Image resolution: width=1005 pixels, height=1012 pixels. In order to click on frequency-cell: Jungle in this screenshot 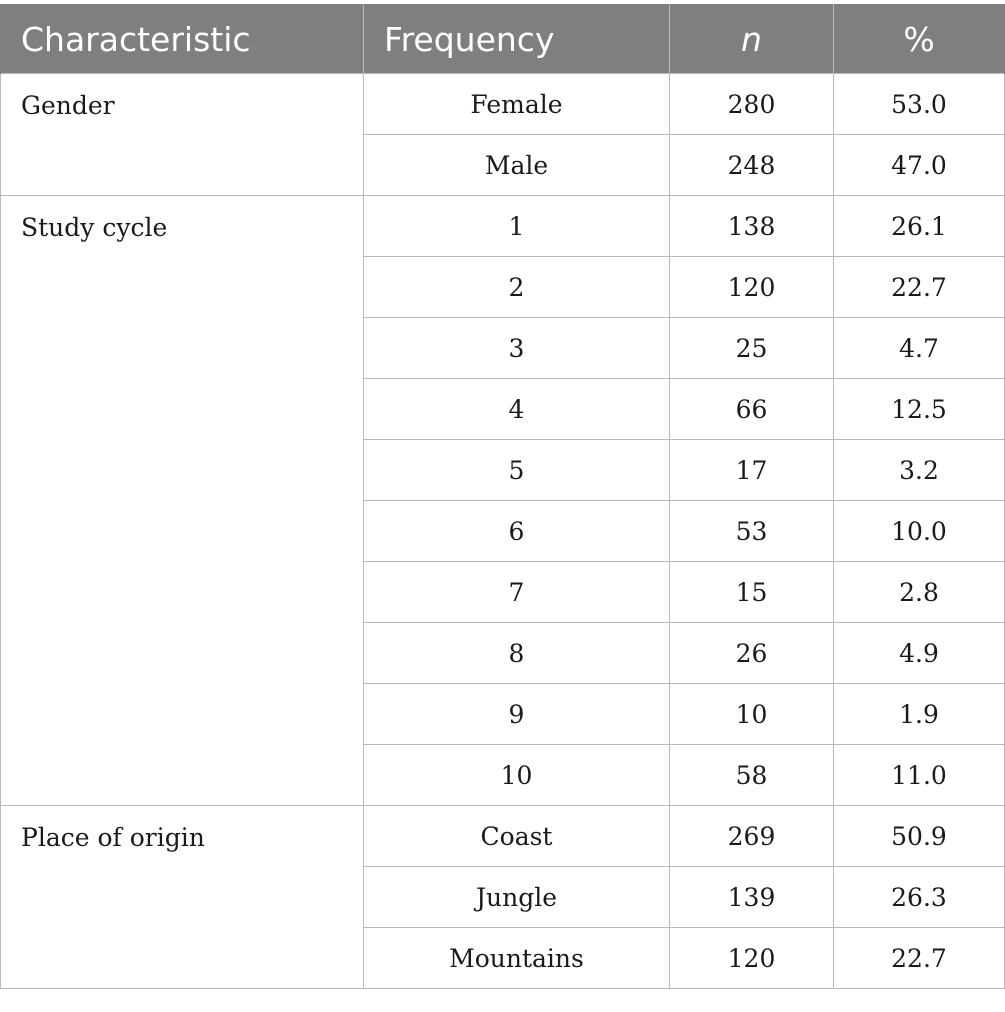, I will do `click(516, 897)`.